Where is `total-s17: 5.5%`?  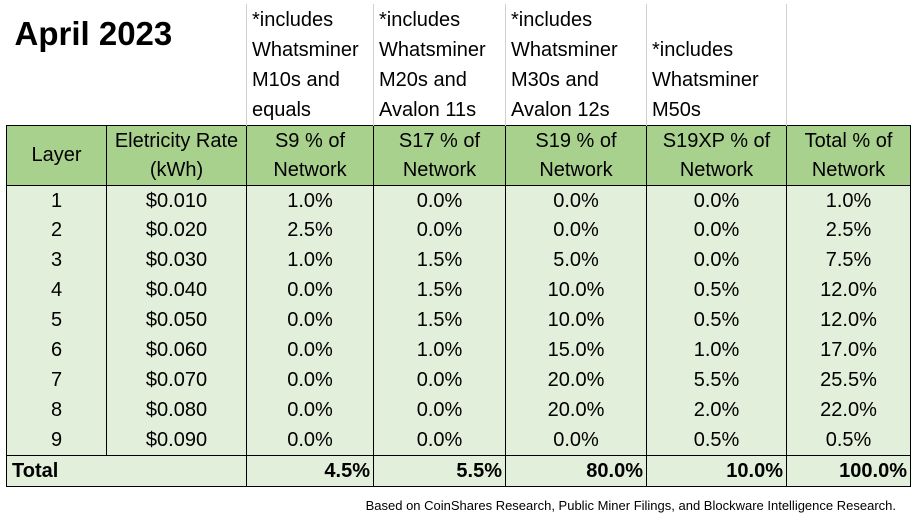 total-s17: 5.5% is located at coordinates (439, 471).